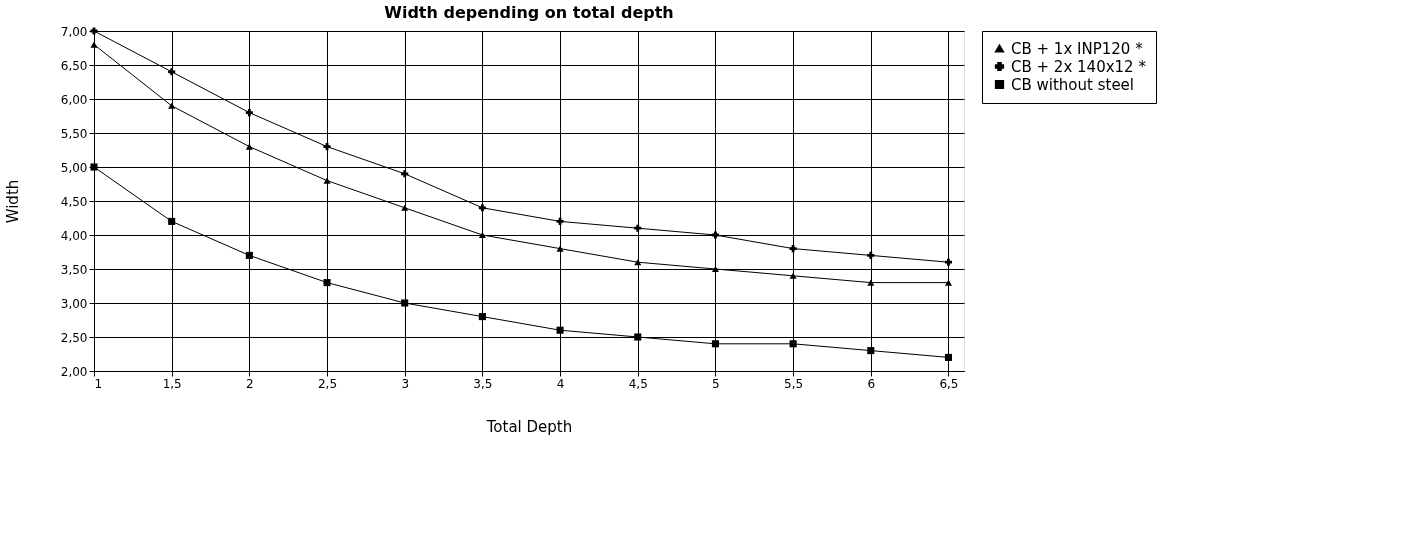 The image size is (1415, 560). Describe the element at coordinates (74, 371) in the screenshot. I see `y-tick-label: 2,00` at that location.